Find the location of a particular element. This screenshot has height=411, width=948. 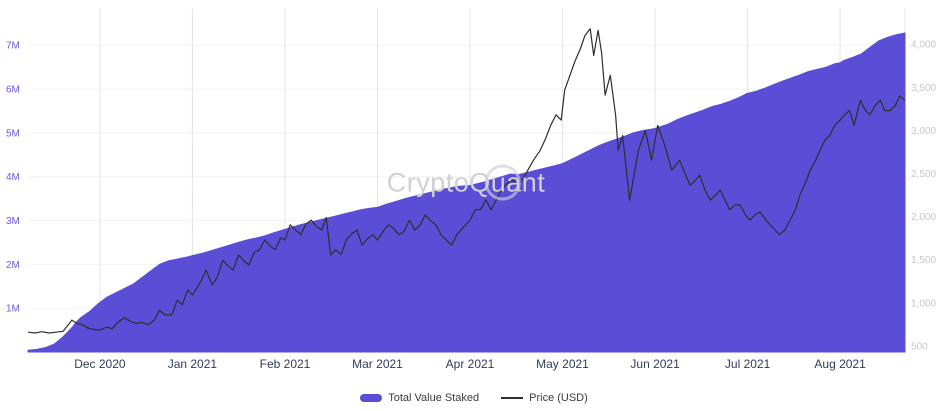

left-axis-tick-label: 7M is located at coordinates (13, 46).